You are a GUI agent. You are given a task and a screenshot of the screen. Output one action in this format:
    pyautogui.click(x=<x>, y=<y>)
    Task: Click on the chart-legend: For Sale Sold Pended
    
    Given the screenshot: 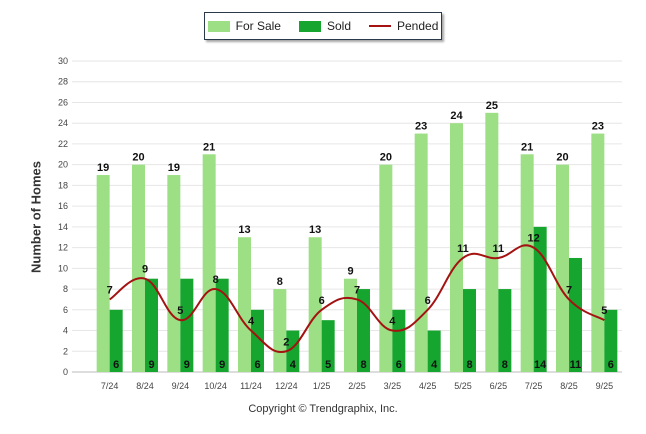 What is the action you would take?
    pyautogui.click(x=323, y=26)
    